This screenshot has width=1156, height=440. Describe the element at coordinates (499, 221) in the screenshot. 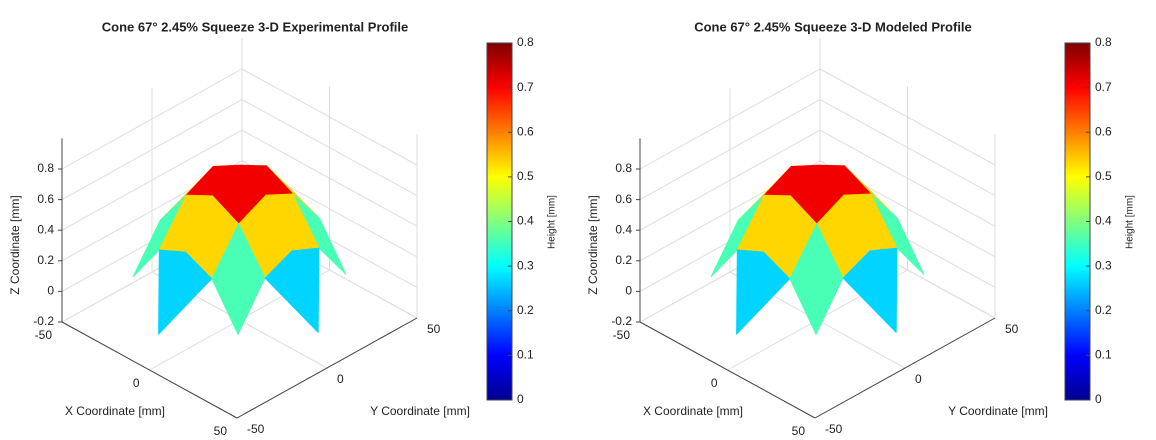

I see `colorbar` at that location.